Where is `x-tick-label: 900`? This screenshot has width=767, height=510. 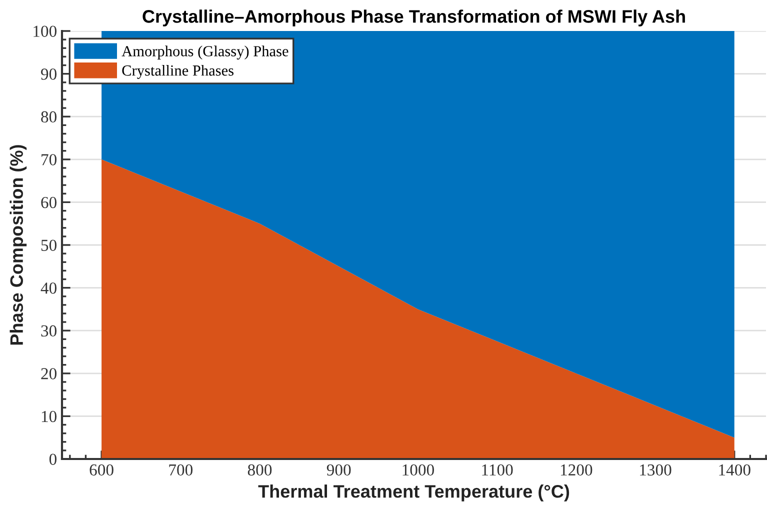
x-tick-label: 900 is located at coordinates (338, 470).